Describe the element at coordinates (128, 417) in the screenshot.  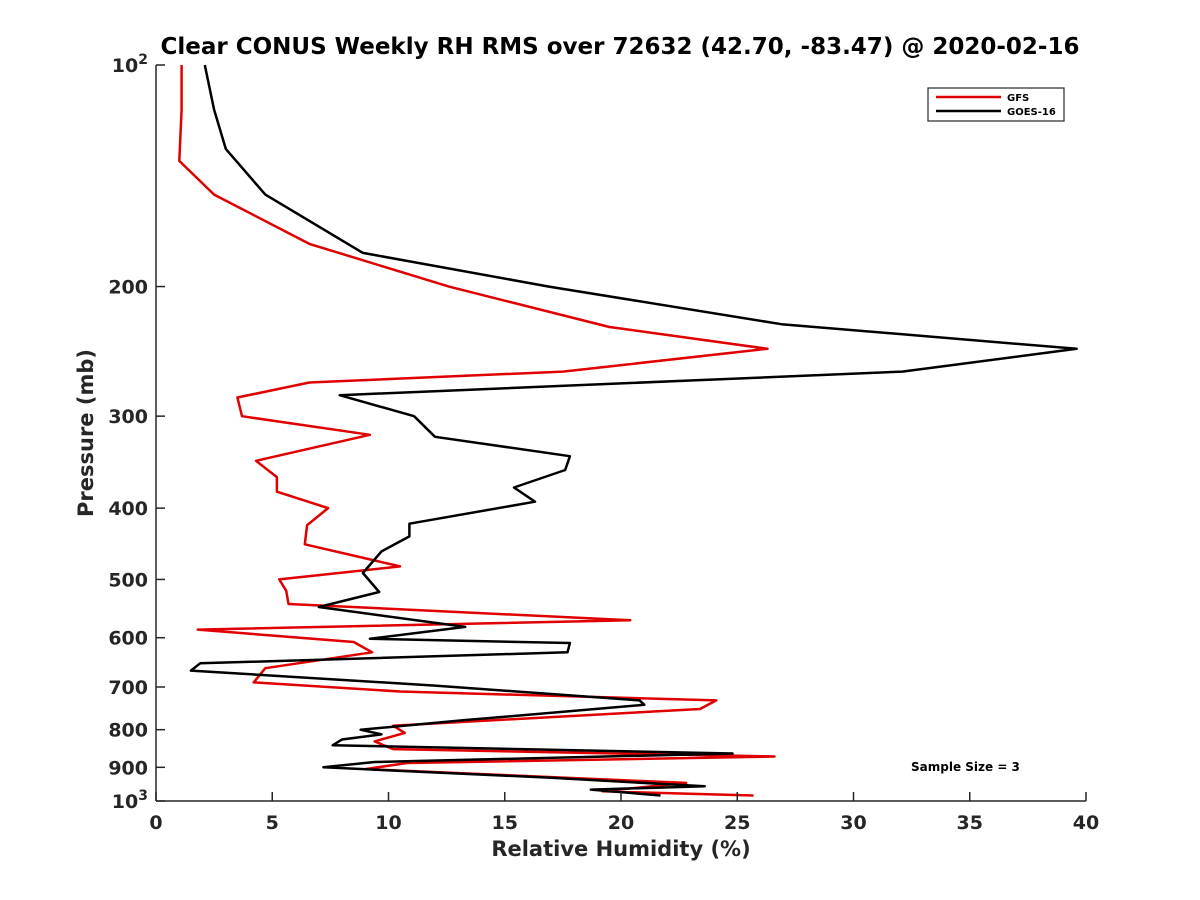
I see `y-tick-label: 300` at that location.